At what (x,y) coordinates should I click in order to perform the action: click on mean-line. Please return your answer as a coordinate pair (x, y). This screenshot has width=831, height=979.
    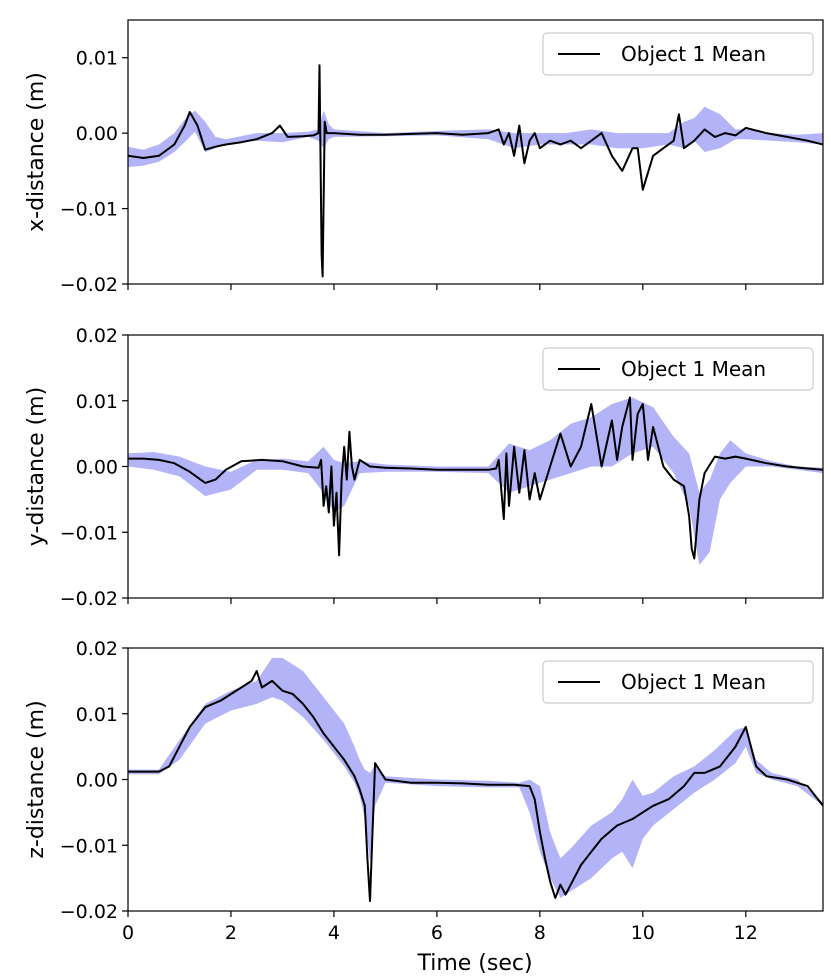
    Looking at the image, I should click on (475, 478).